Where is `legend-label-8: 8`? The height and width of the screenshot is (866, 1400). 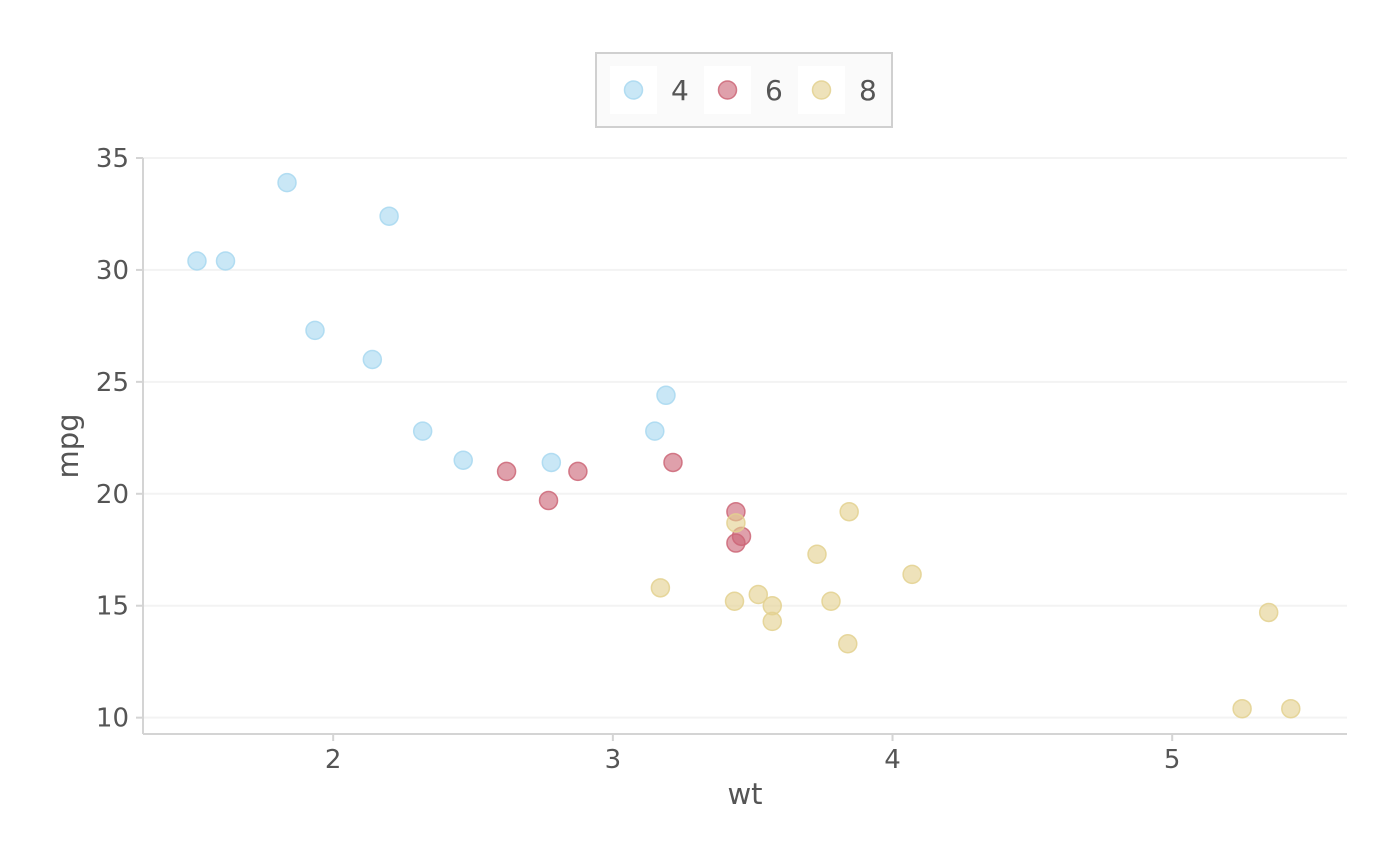 legend-label-8: 8 is located at coordinates (868, 90).